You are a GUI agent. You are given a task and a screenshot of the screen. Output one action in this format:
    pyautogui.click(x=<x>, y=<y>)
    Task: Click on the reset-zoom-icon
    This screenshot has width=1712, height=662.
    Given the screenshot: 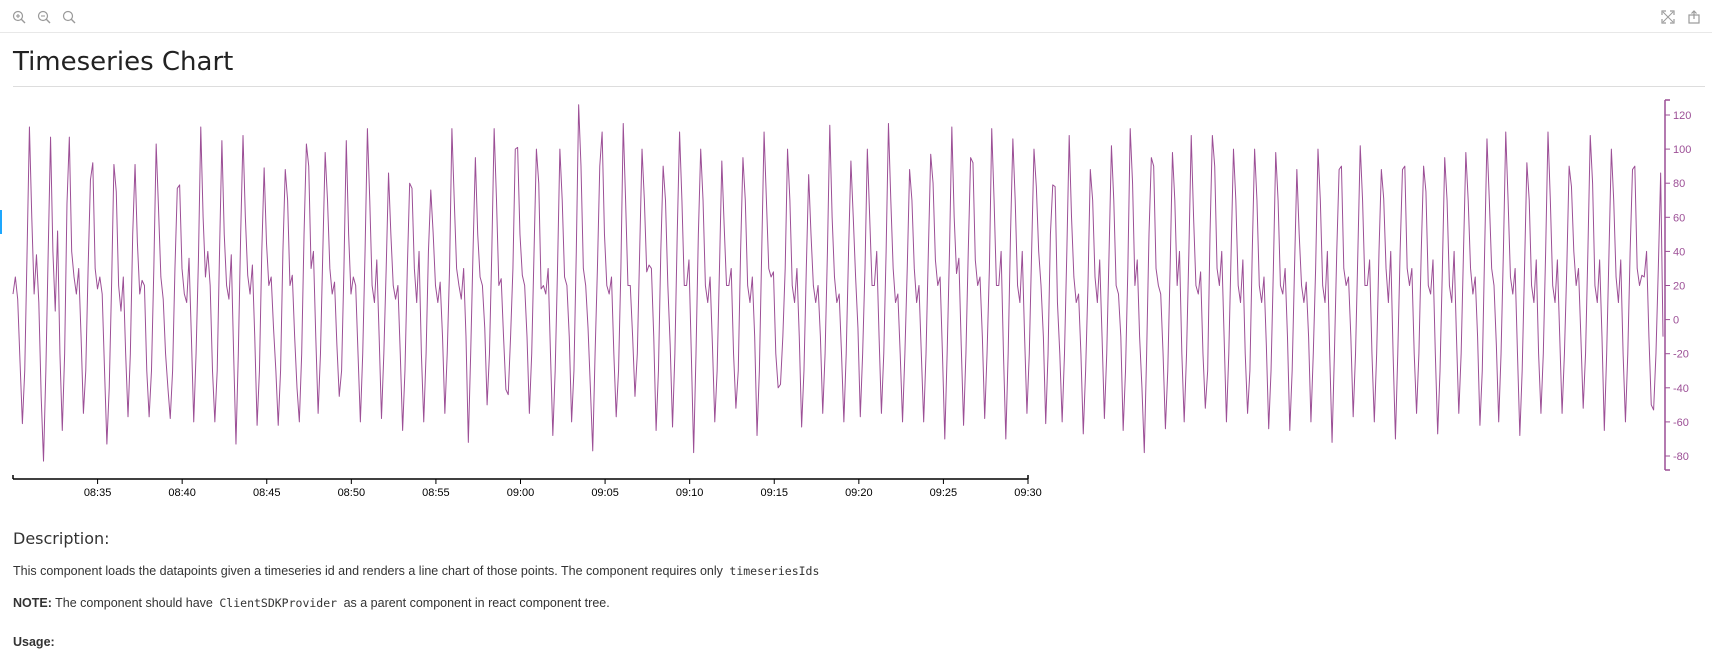 What is the action you would take?
    pyautogui.click(x=69, y=17)
    